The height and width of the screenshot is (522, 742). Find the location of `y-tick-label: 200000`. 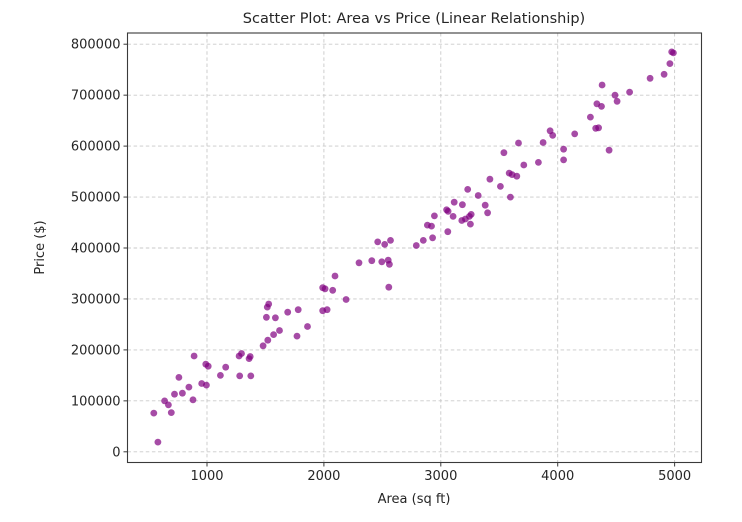

y-tick-label: 200000 is located at coordinates (96, 350).